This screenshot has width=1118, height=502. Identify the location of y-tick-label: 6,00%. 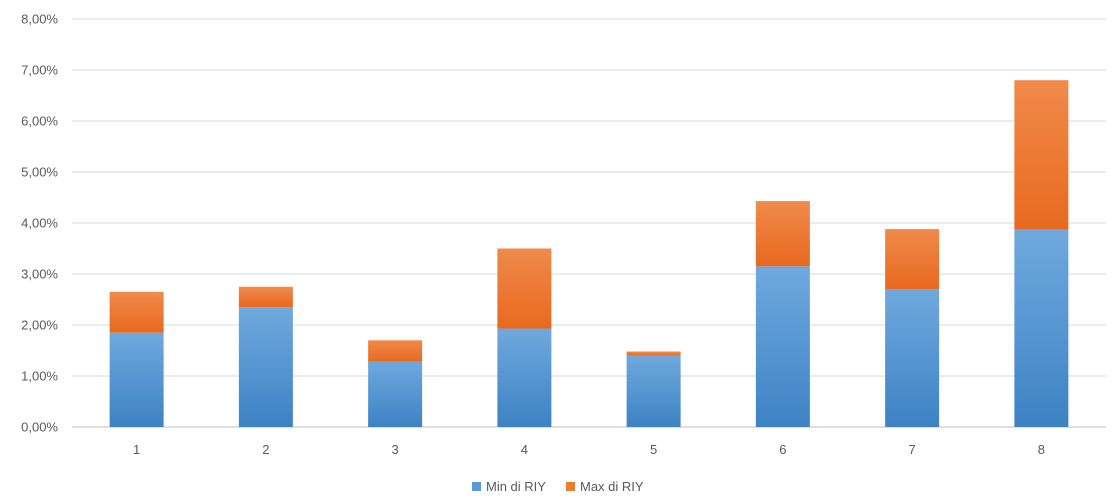
(39, 121).